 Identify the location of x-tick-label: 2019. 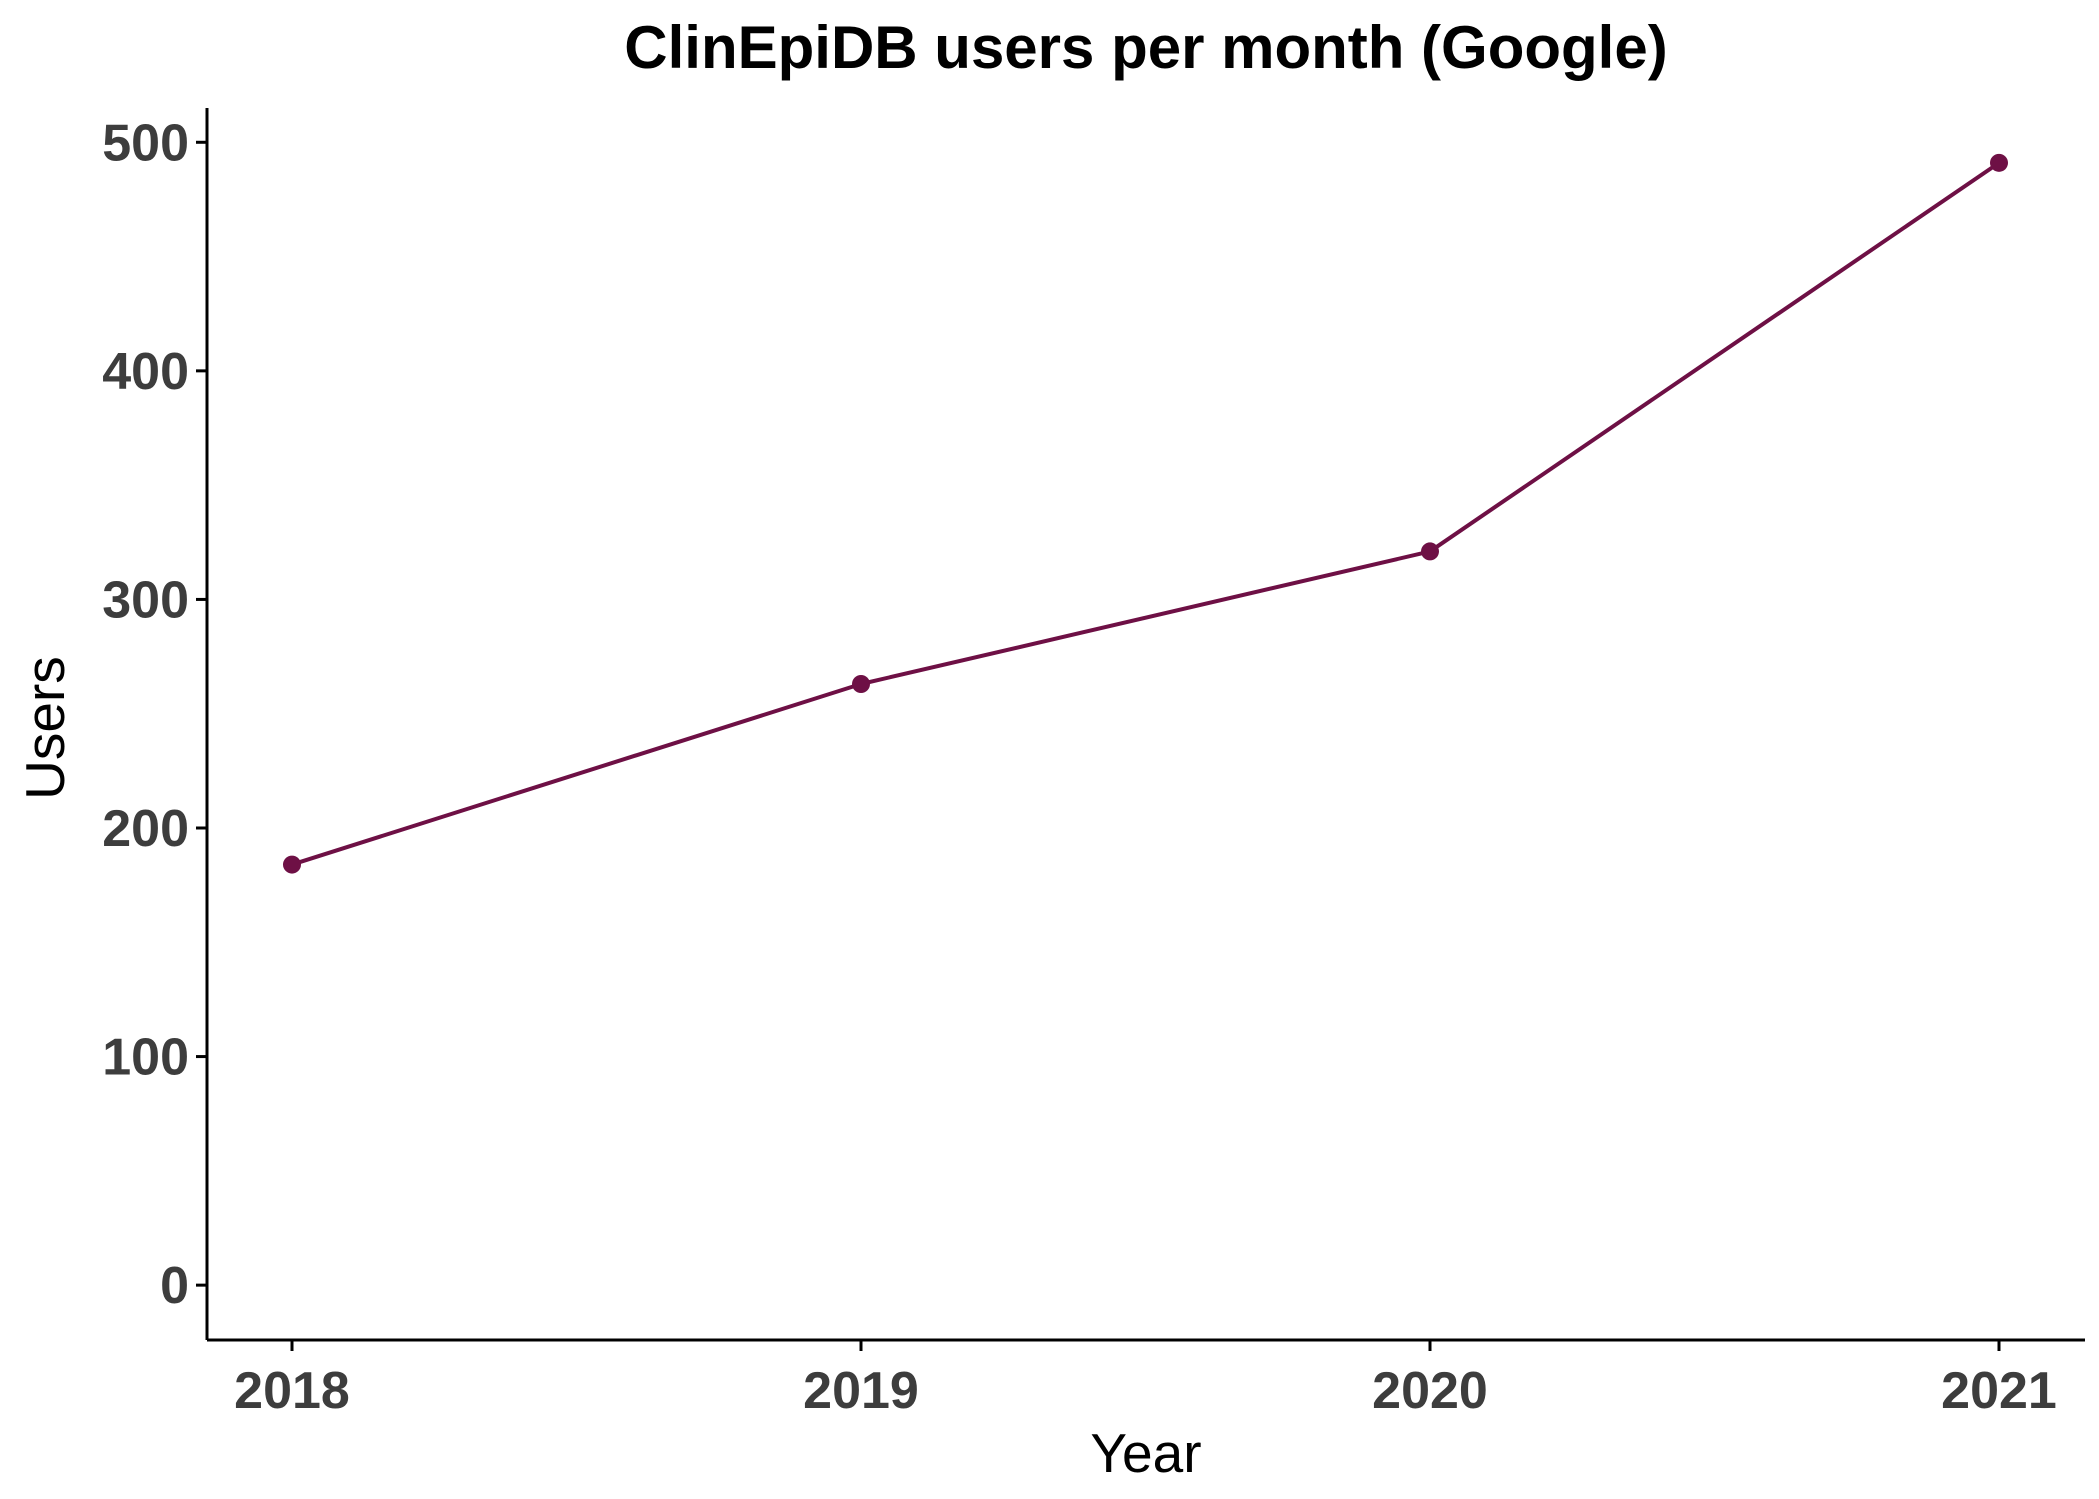
(861, 1391).